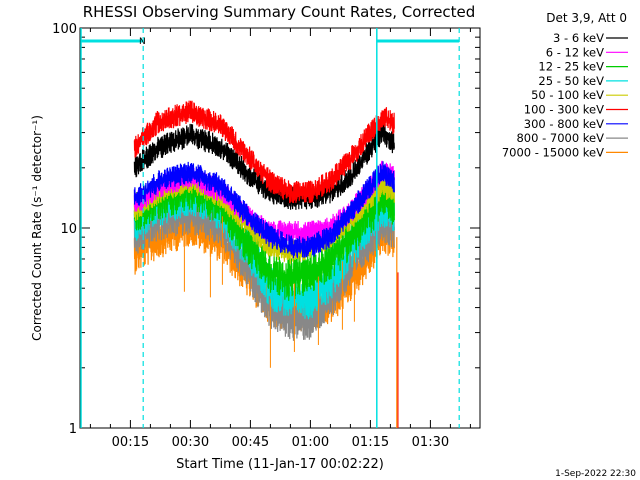 The width and height of the screenshot is (640, 480). Describe the element at coordinates (571, 67) in the screenshot. I see `legend-entry-label: 12 - 25 keV` at that location.